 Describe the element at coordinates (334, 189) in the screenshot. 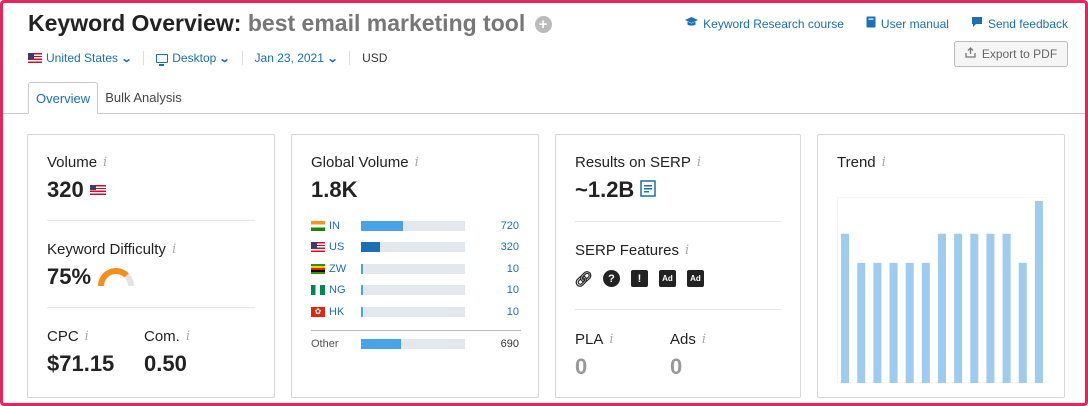

I see `global-volume-value: 1.8K` at that location.